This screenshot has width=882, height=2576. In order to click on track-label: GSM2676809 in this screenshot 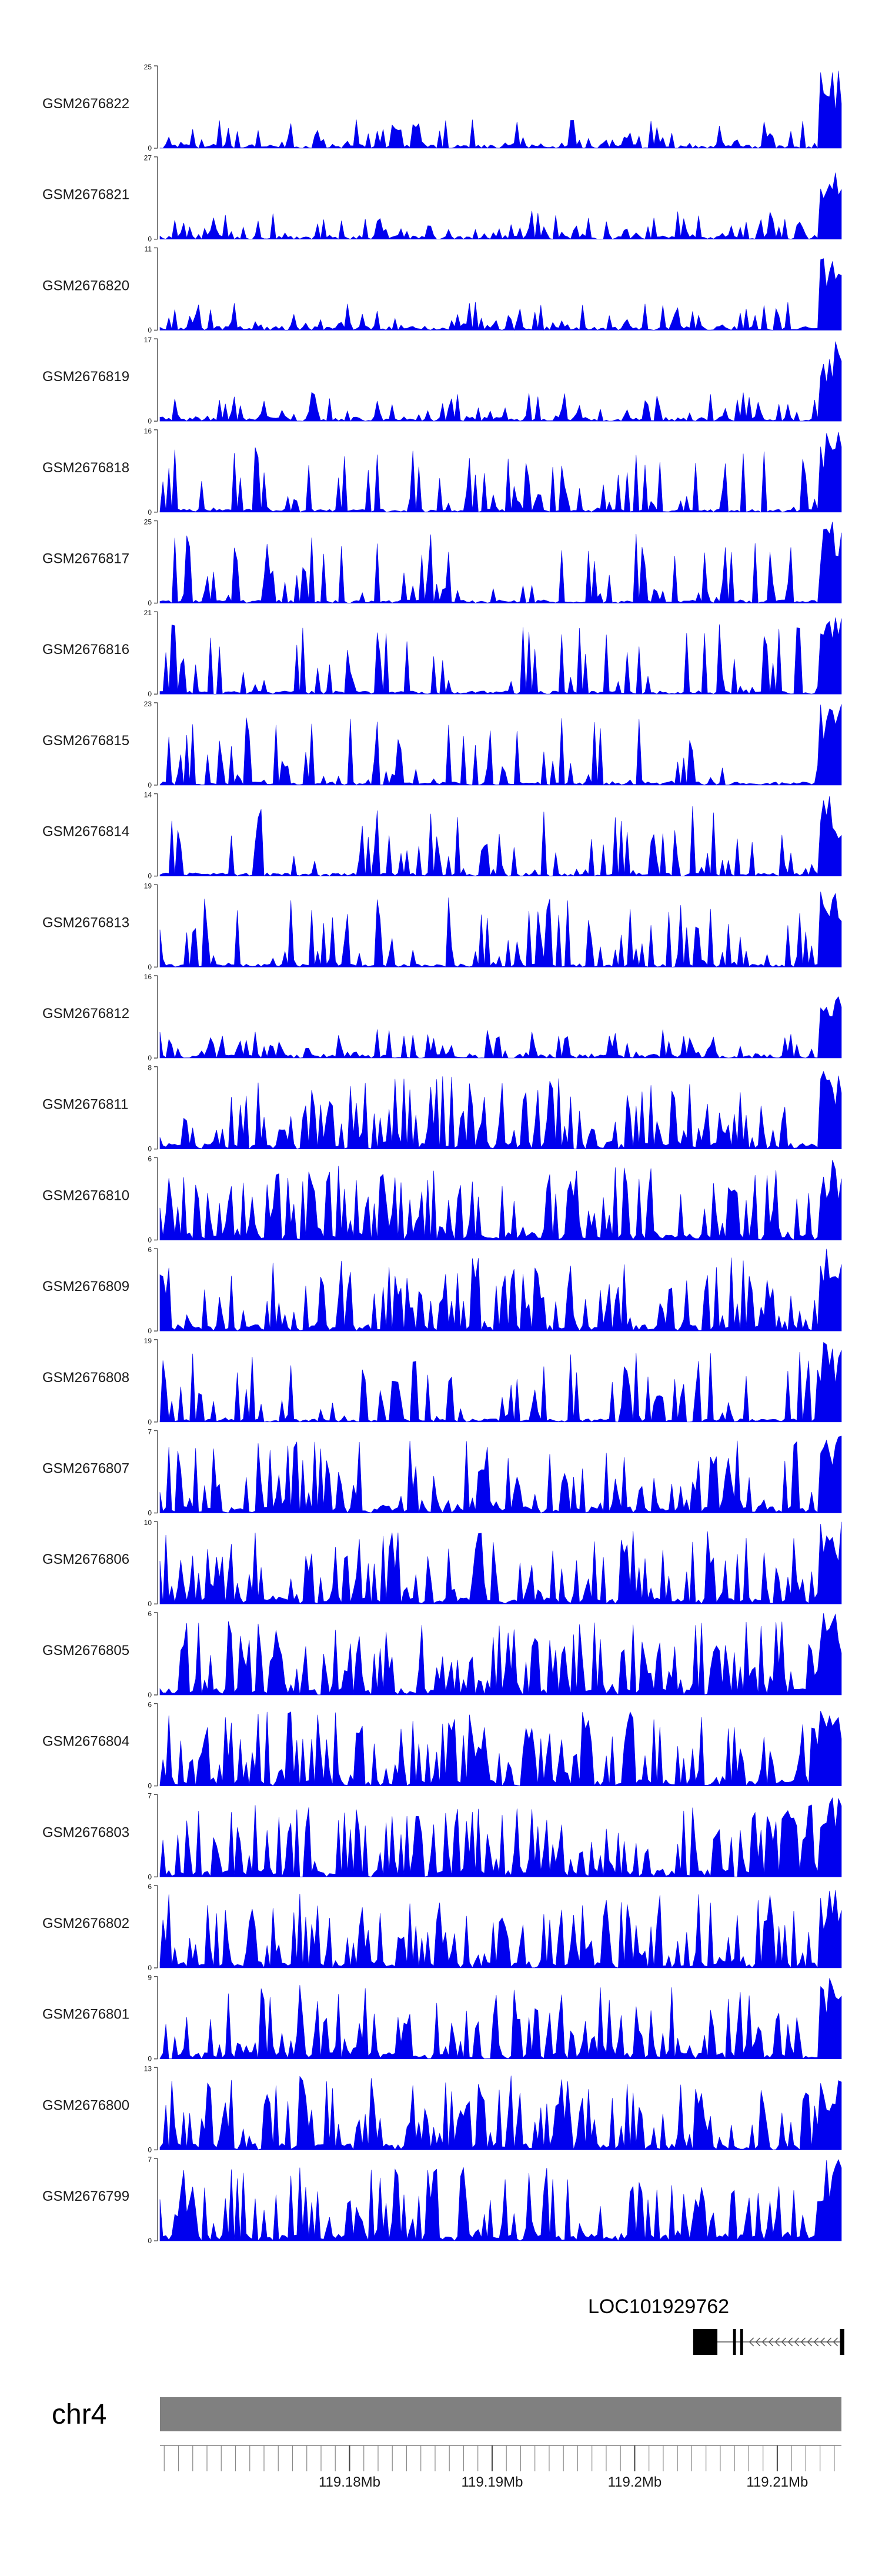, I will do `click(85, 1286)`.